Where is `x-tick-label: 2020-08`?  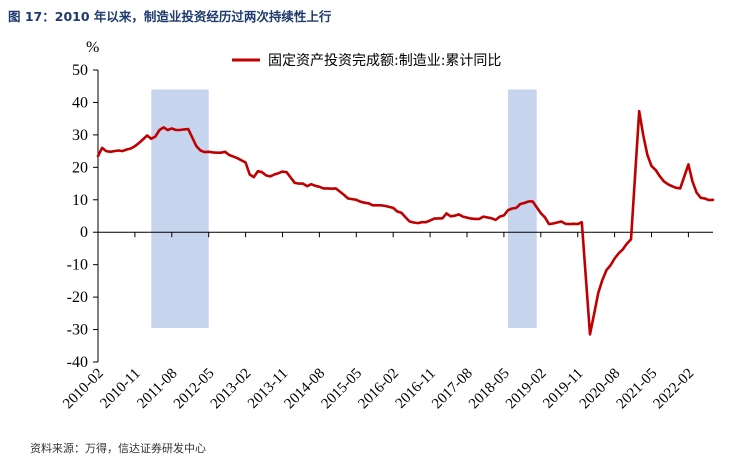
x-tick-label: 2020-08 is located at coordinates (600, 389).